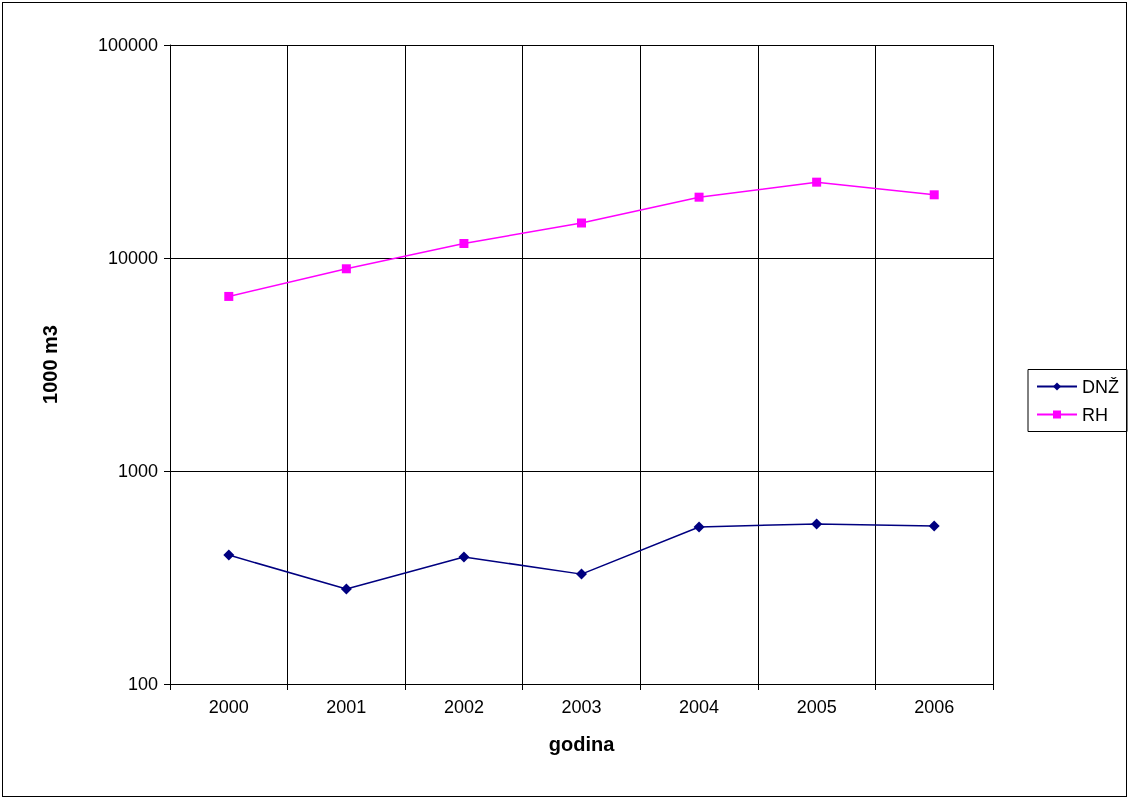  Describe the element at coordinates (463, 707) in the screenshot. I see `x-tick-label: 2002` at that location.